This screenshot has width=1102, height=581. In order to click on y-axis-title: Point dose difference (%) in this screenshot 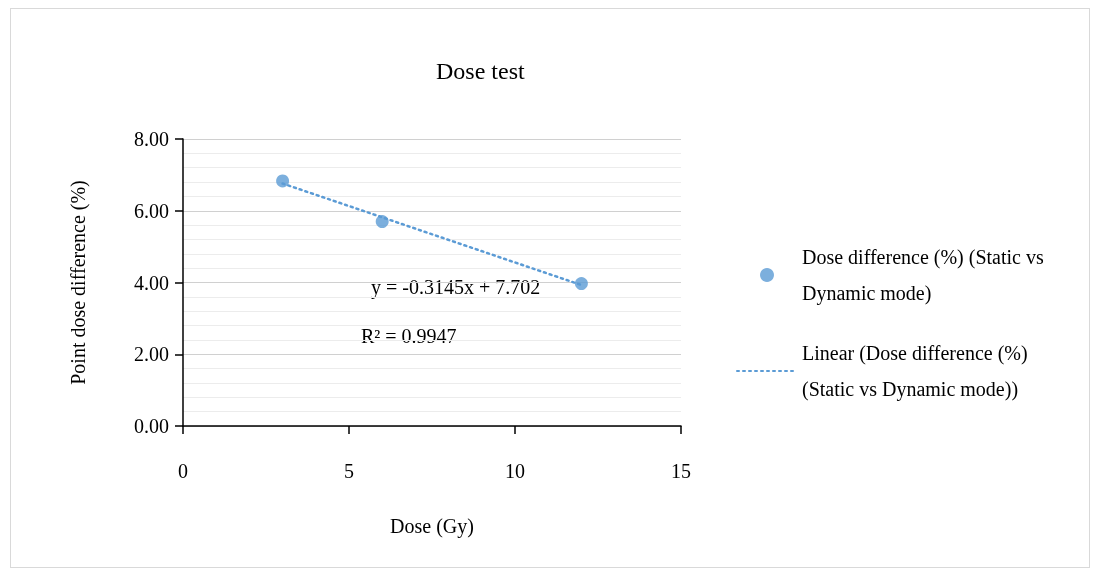, I will do `click(78, 282)`.